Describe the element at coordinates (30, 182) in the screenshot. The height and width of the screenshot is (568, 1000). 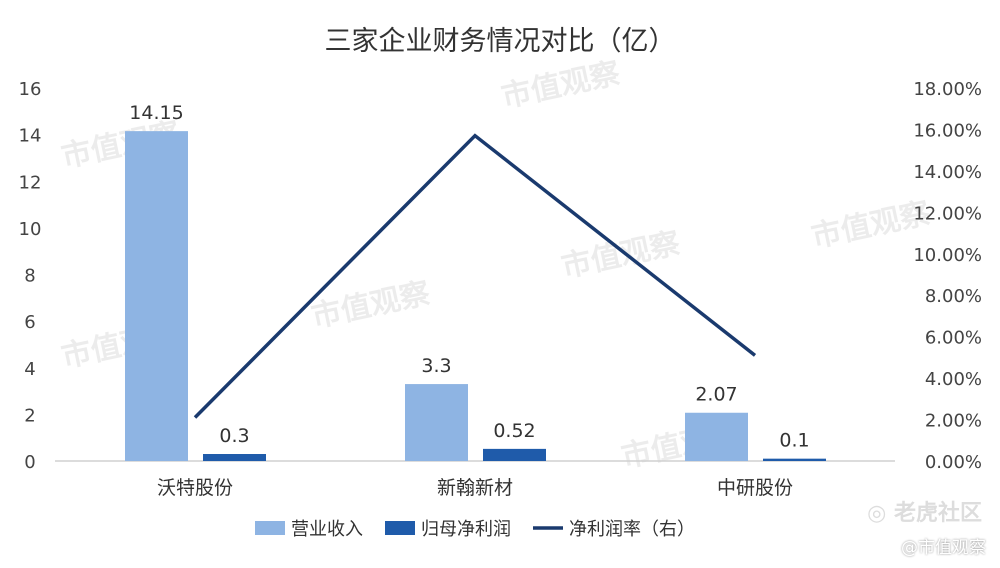
I see `y-left-tick-label: 12` at that location.